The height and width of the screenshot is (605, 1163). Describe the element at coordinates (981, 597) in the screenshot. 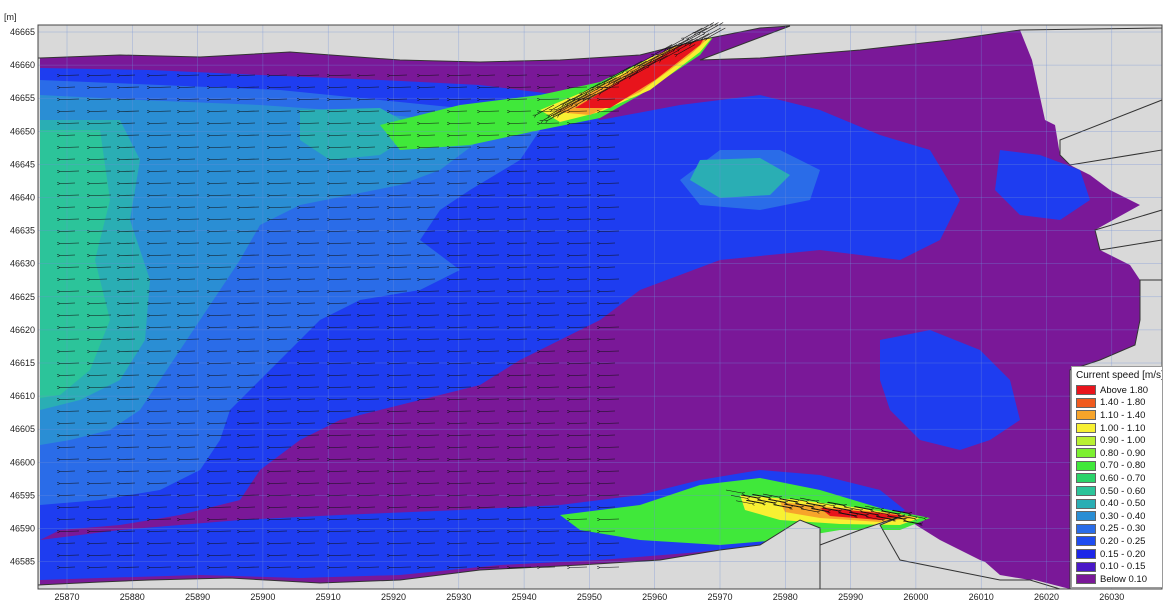

I see `x-tick-label: 26010` at that location.